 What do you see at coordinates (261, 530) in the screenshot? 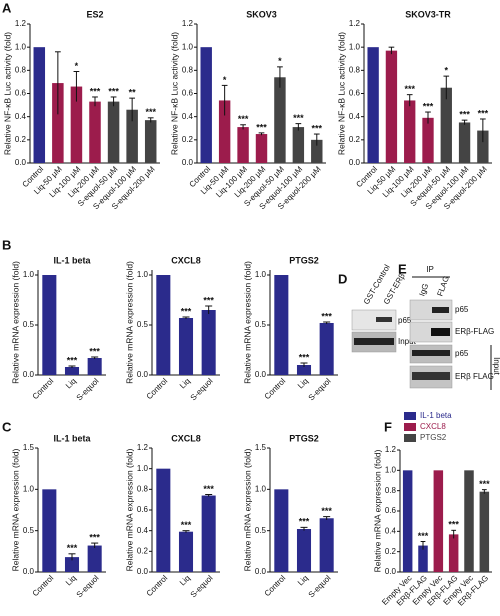
I see `y-tick-label: 0.5` at bounding box center [261, 530].